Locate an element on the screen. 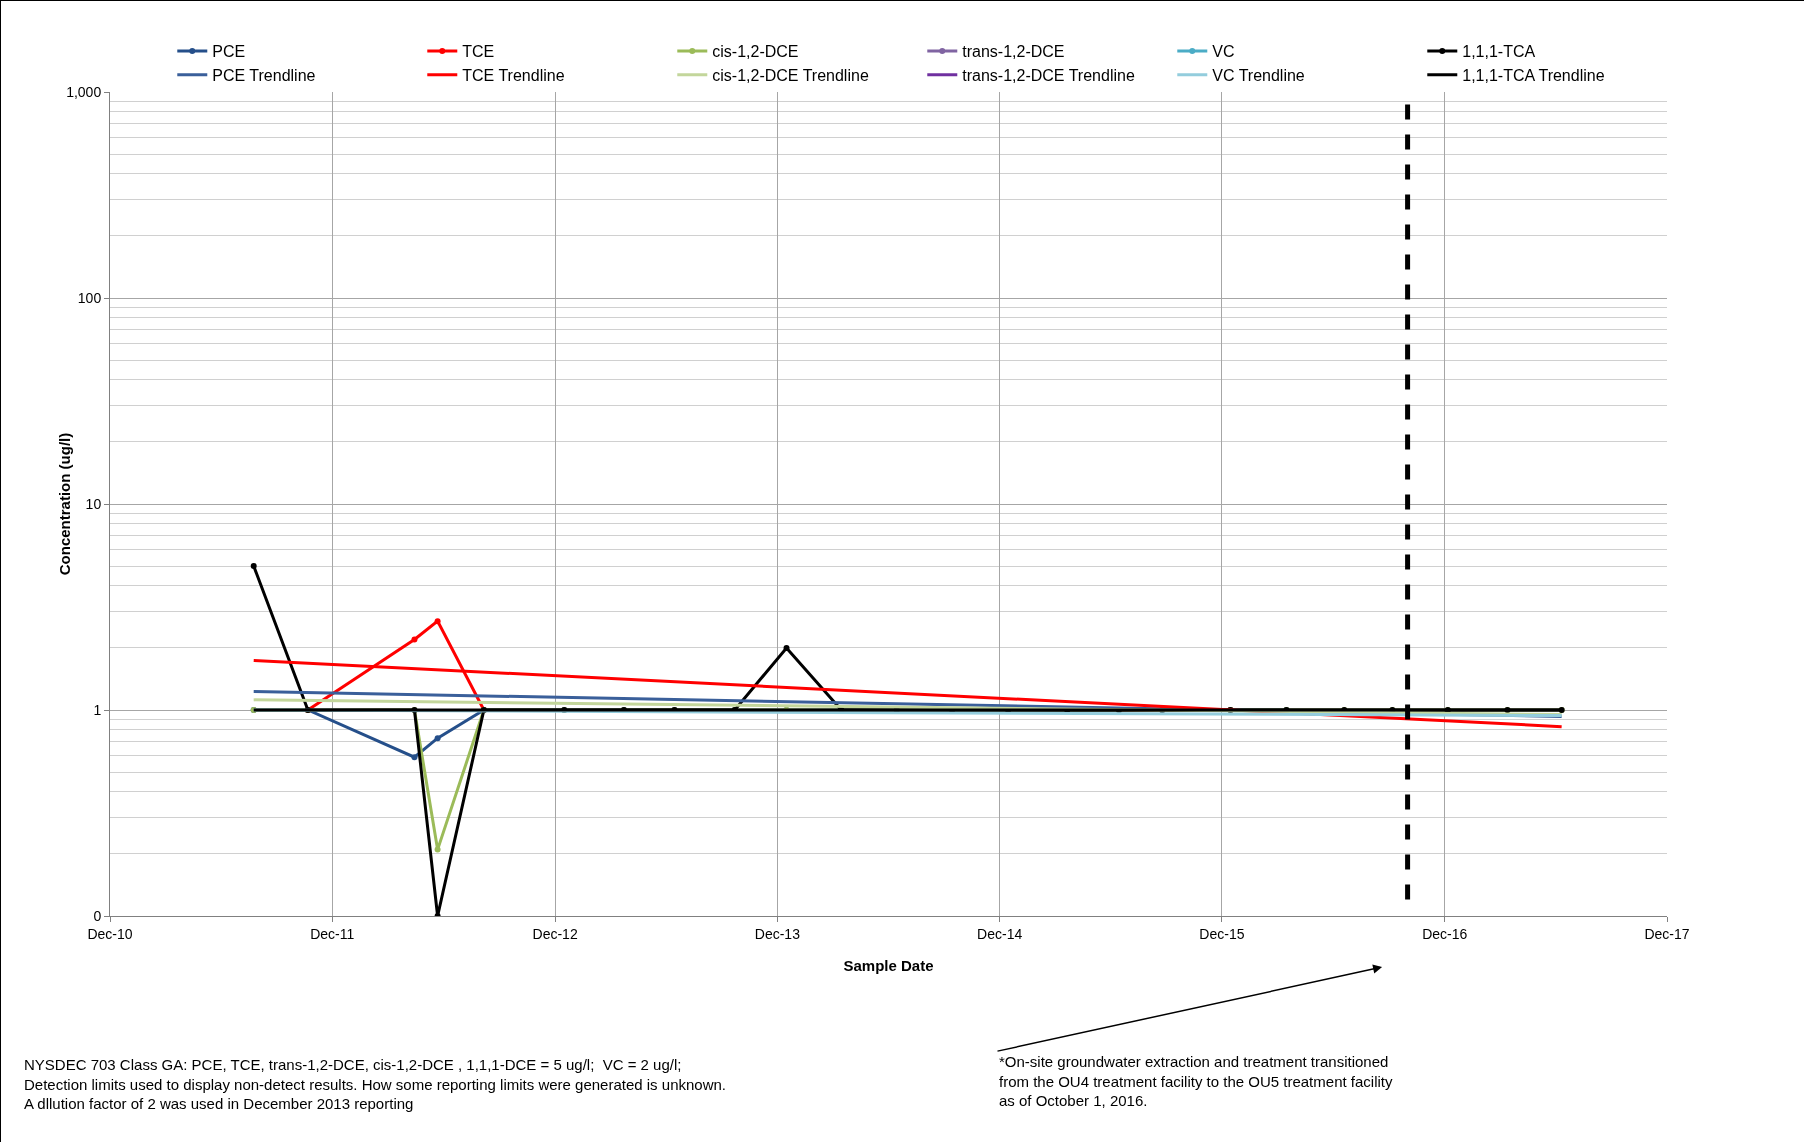  text: *On-site groundwater extraction and treatment transitioned from the OU4 treatment facility to the OU5 treatment facility as of October 1, 2016. is located at coordinates (1196, 1081).